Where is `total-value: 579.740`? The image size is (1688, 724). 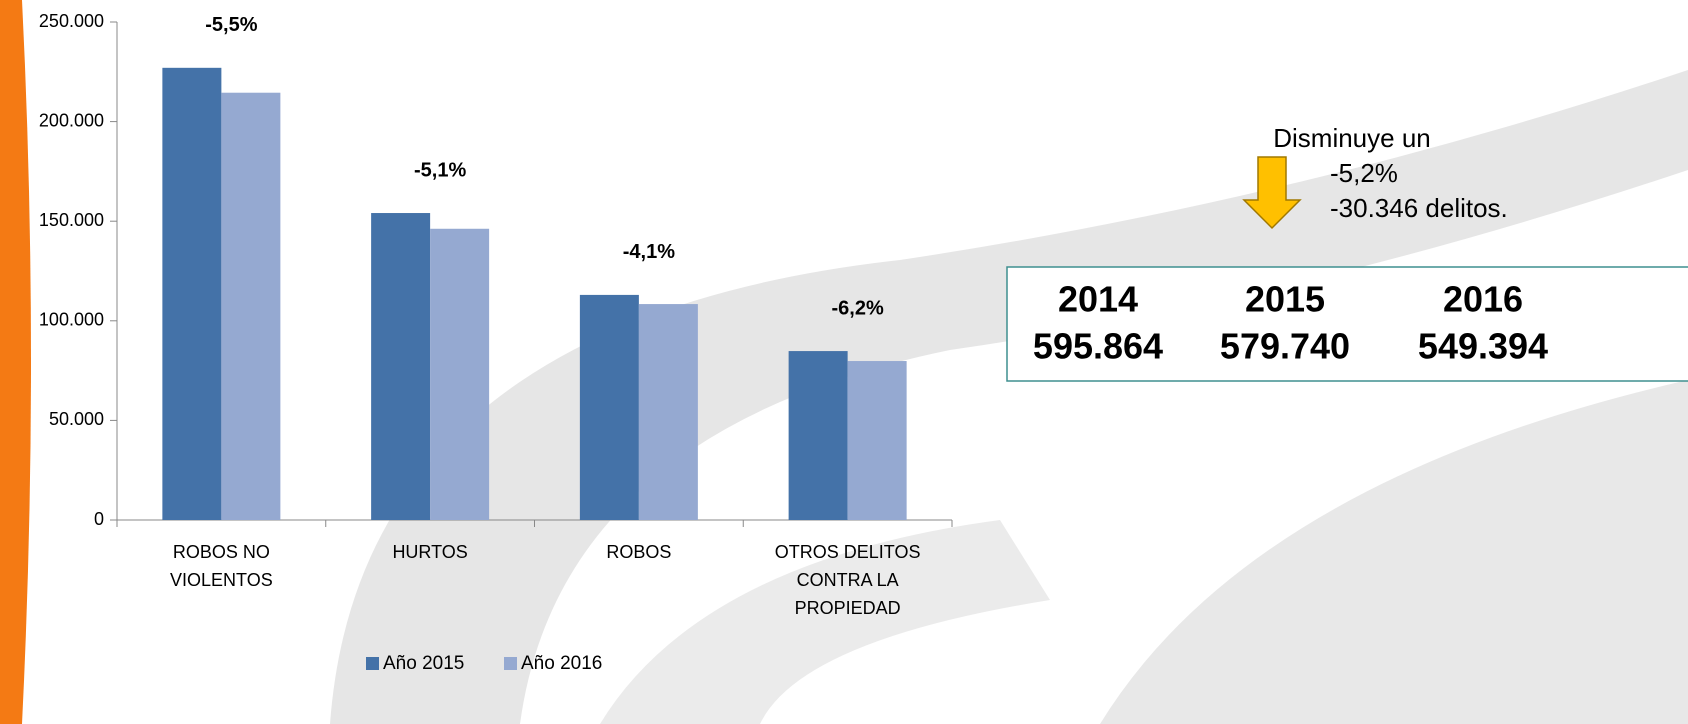 total-value: 579.740 is located at coordinates (1285, 346).